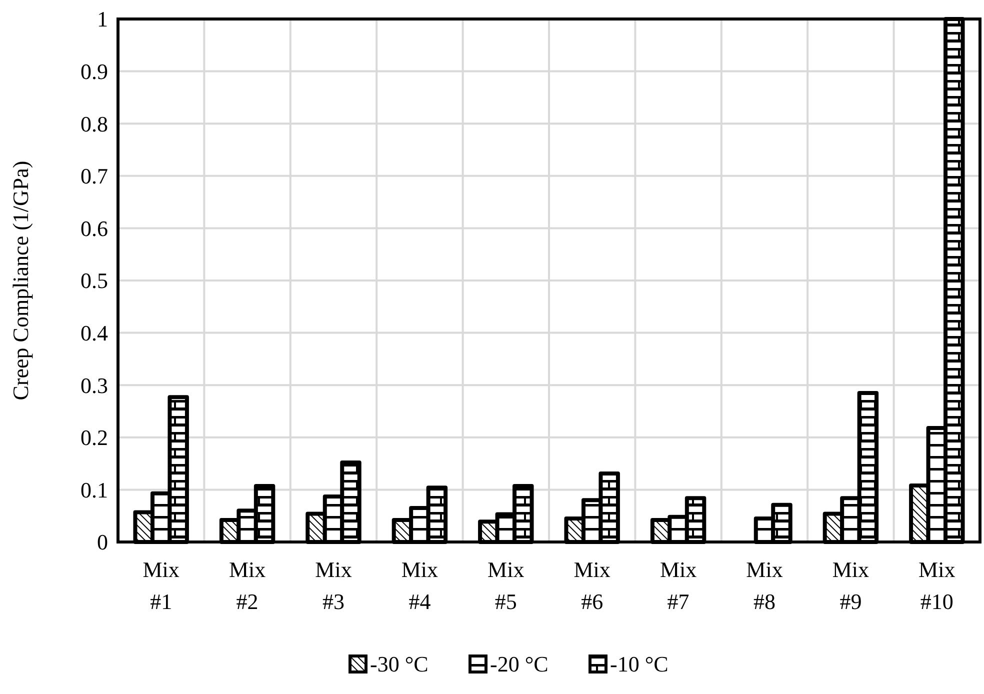 This screenshot has height=694, width=984. Describe the element at coordinates (102, 542) in the screenshot. I see `y-tick-label: 0` at that location.